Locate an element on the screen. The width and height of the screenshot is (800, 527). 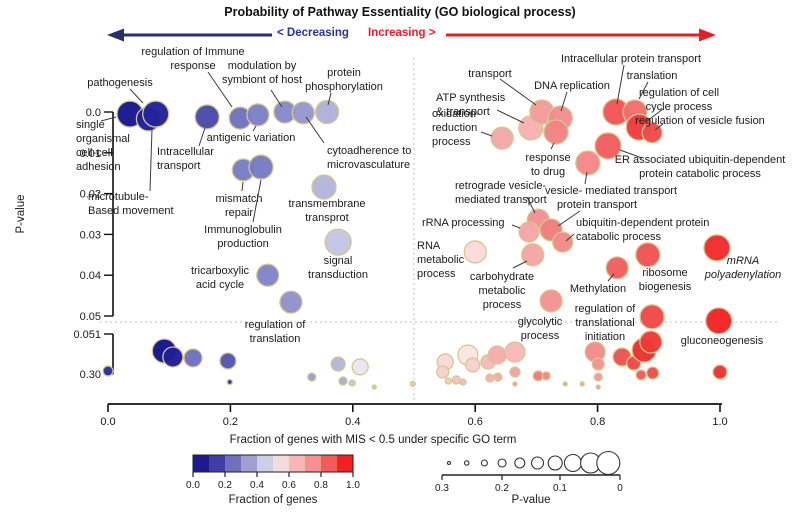
bubble-signal-transduction is located at coordinates (338, 242).